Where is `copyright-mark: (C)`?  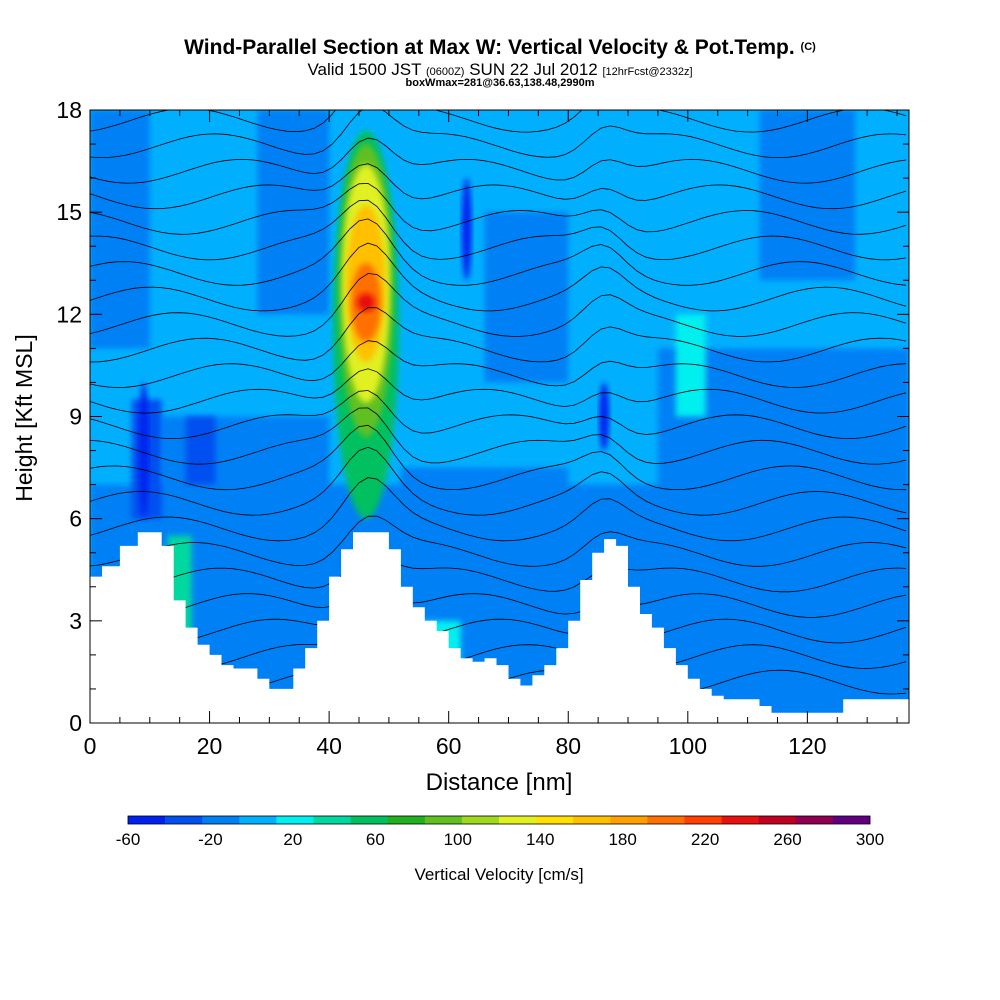 copyright-mark: (C) is located at coordinates (808, 47).